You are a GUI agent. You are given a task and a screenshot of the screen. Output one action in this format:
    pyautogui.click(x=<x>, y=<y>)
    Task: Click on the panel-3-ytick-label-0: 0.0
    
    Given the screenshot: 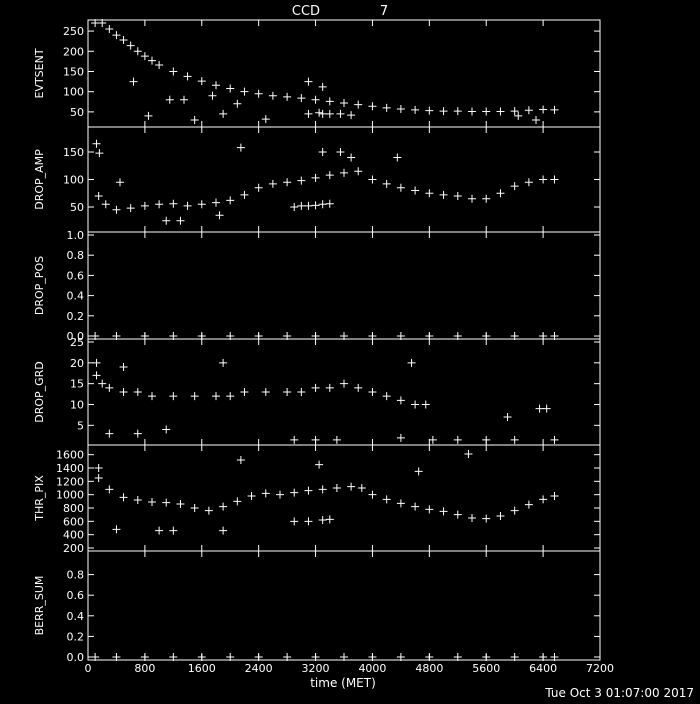 What is the action you would take?
    pyautogui.click(x=76, y=336)
    